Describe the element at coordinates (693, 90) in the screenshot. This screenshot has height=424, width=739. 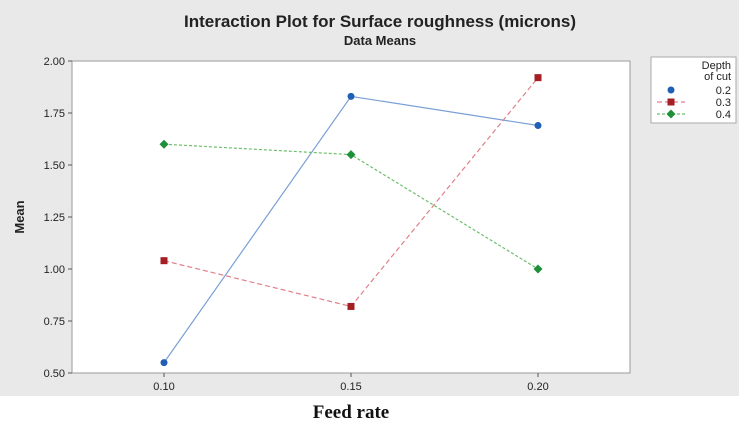
I see `legend-box` at that location.